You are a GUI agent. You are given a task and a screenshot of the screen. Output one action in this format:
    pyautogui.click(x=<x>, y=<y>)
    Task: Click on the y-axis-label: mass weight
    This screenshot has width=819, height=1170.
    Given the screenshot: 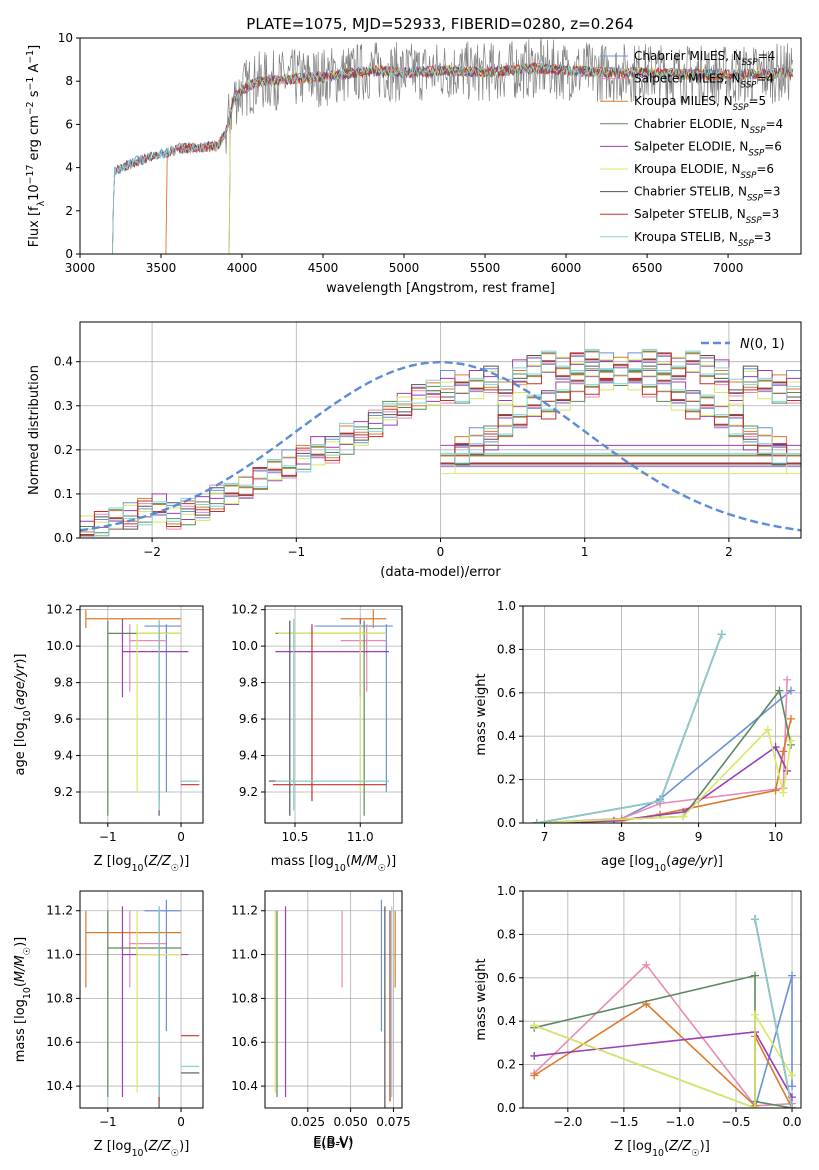 What is the action you would take?
    pyautogui.click(x=481, y=999)
    